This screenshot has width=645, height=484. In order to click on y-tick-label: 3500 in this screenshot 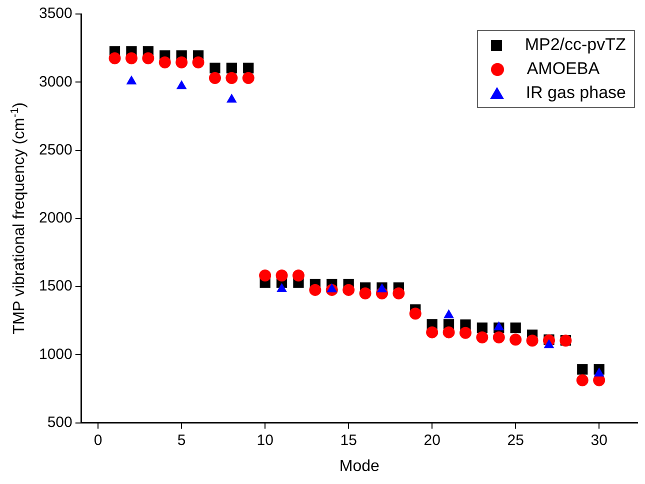, I will do `click(55, 13)`.